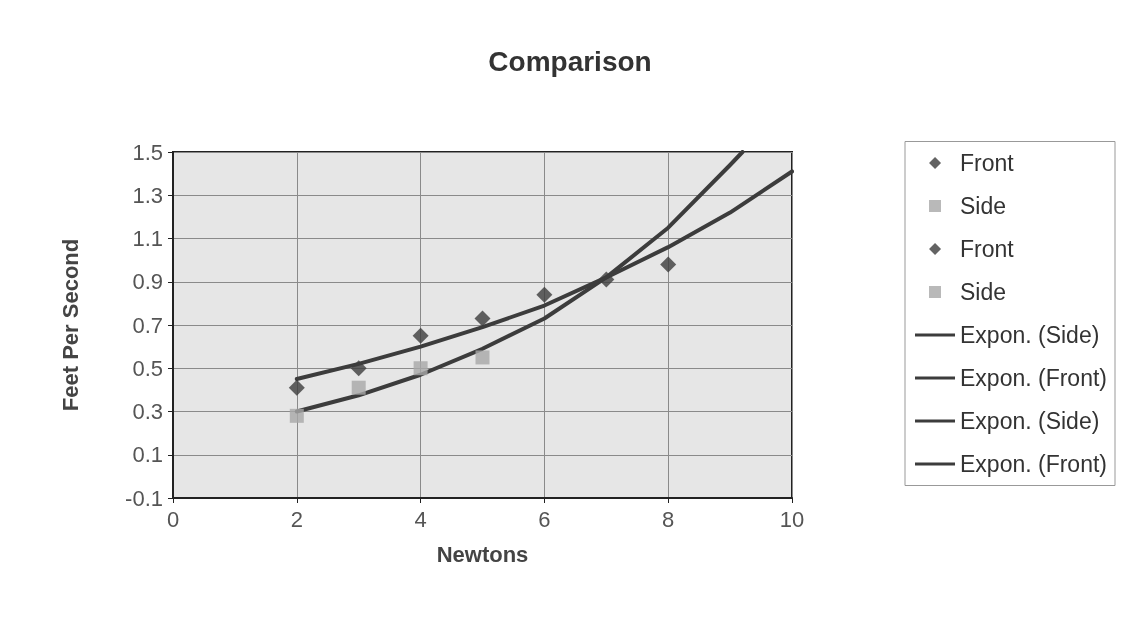 This screenshot has height=627, width=1130. I want to click on y-tick-label: 0.3, so click(147, 411).